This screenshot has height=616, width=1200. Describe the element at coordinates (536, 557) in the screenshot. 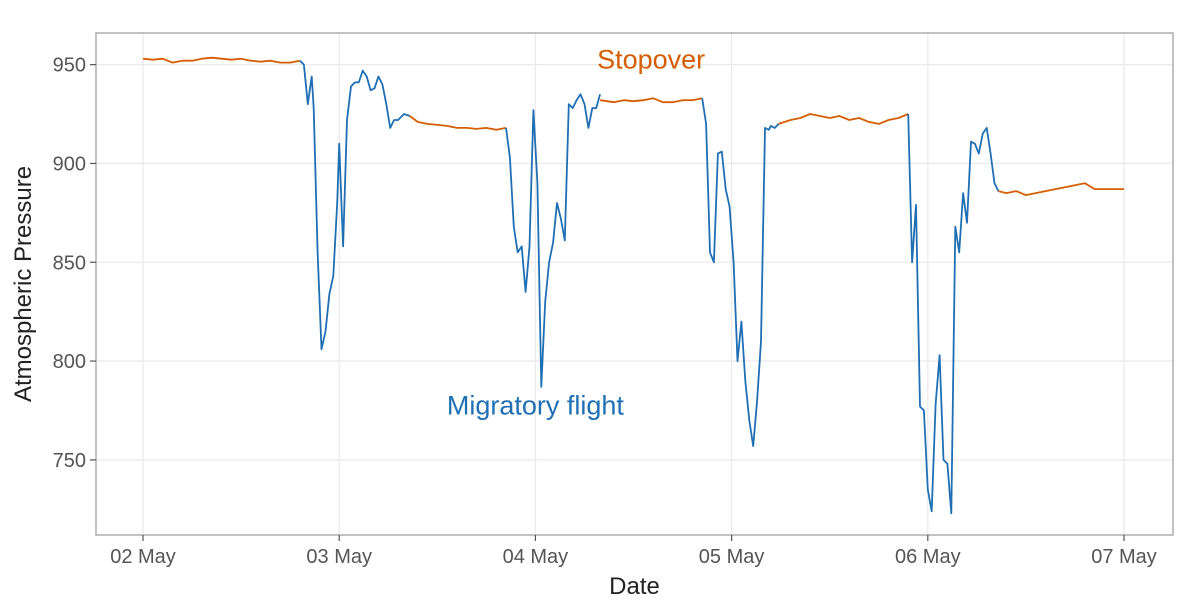

I see `x-tick-label: 04 May` at that location.